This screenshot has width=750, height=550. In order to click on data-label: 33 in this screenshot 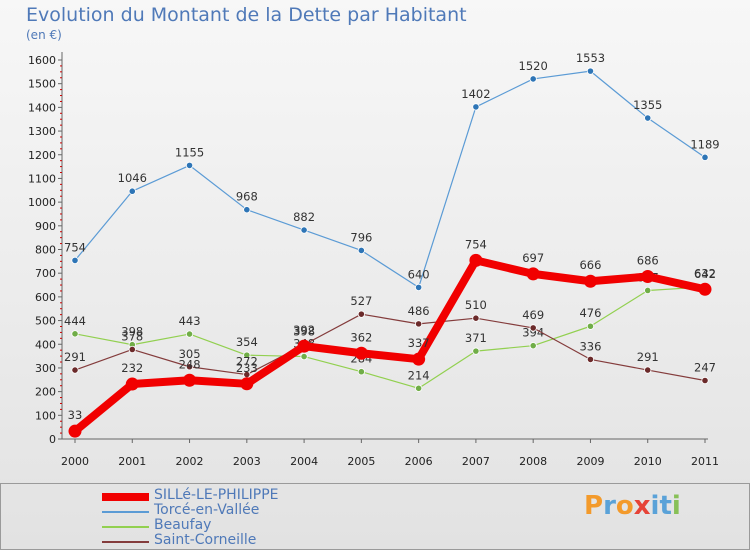, I will do `click(75, 415)`.